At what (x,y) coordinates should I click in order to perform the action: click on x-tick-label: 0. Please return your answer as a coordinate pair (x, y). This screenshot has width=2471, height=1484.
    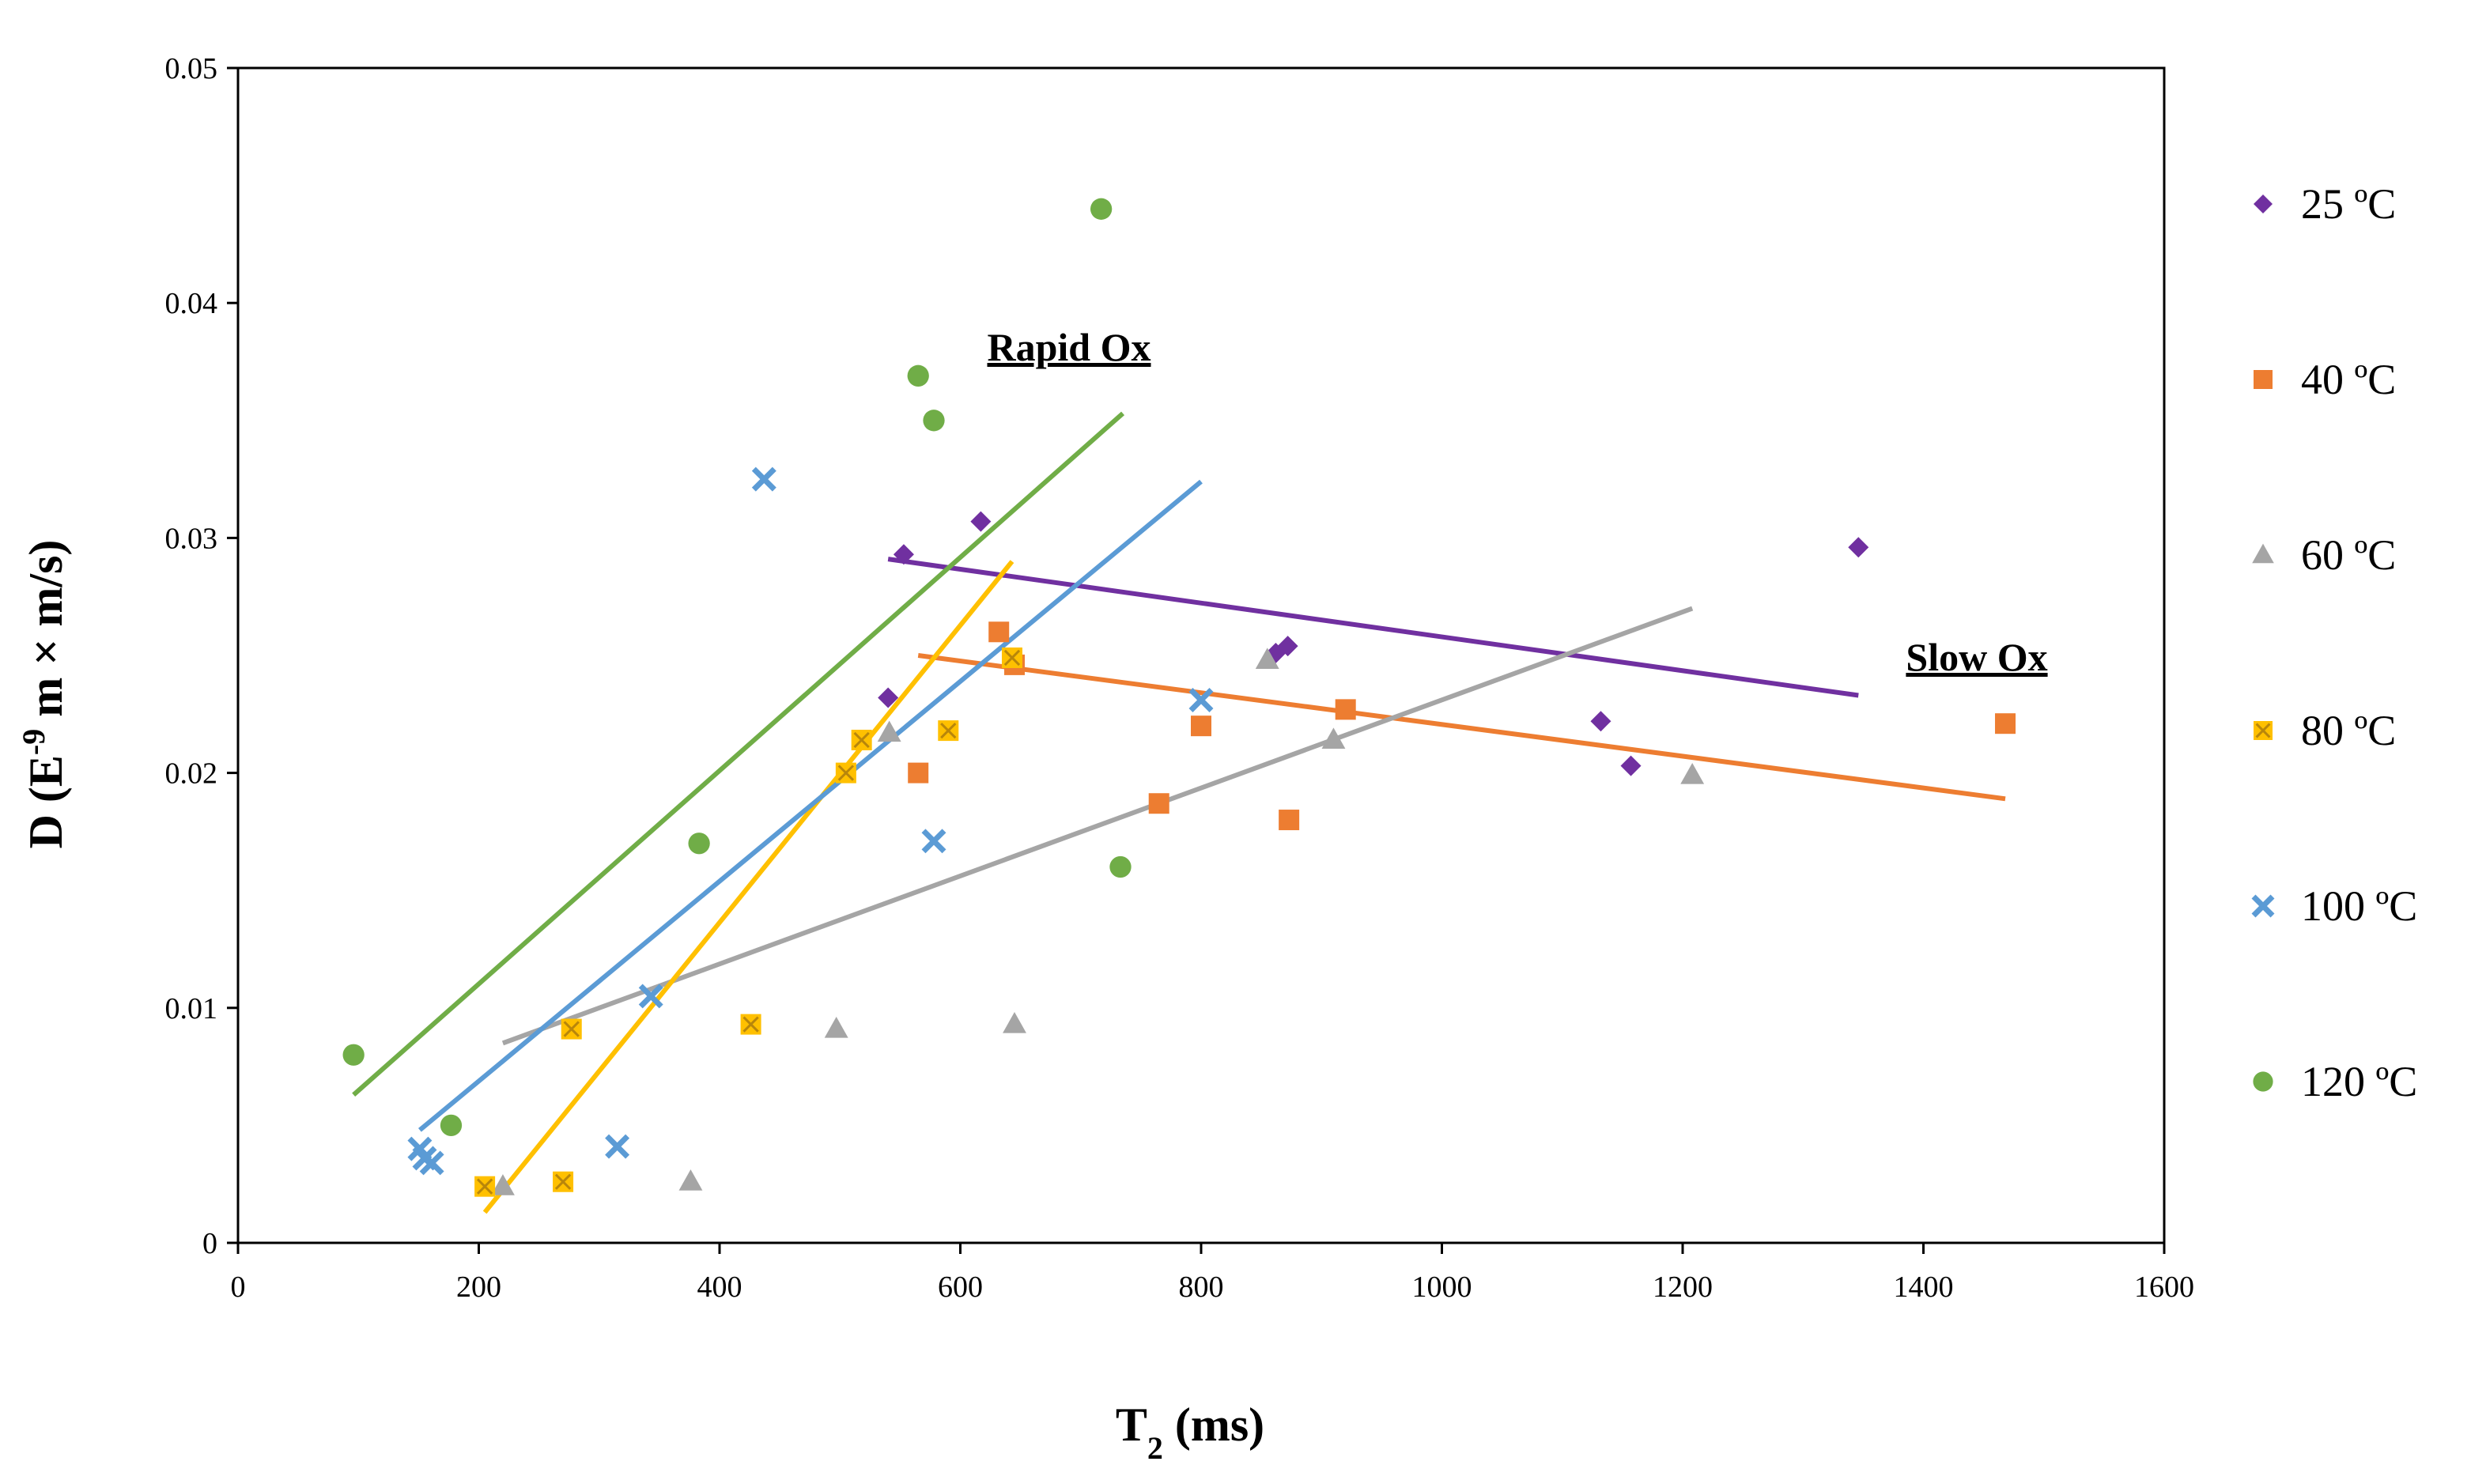
    Looking at the image, I should click on (238, 1287).